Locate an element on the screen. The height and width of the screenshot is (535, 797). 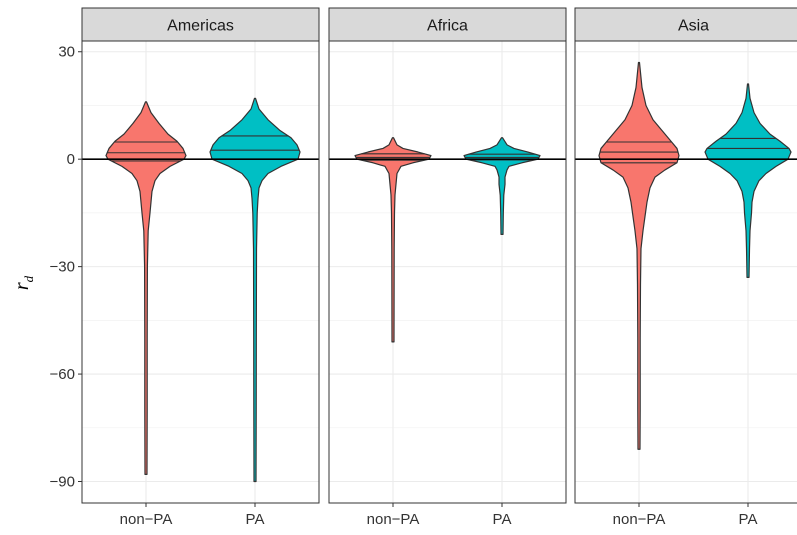
y-tick-label: 30 is located at coordinates (66, 52).